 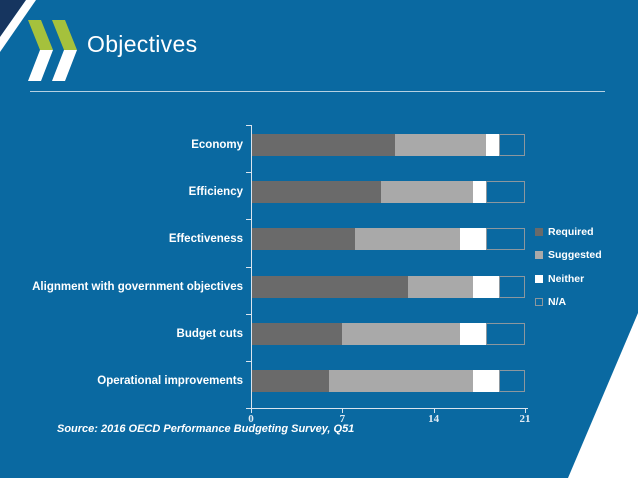 I want to click on legend-item: Suggested, so click(x=568, y=256).